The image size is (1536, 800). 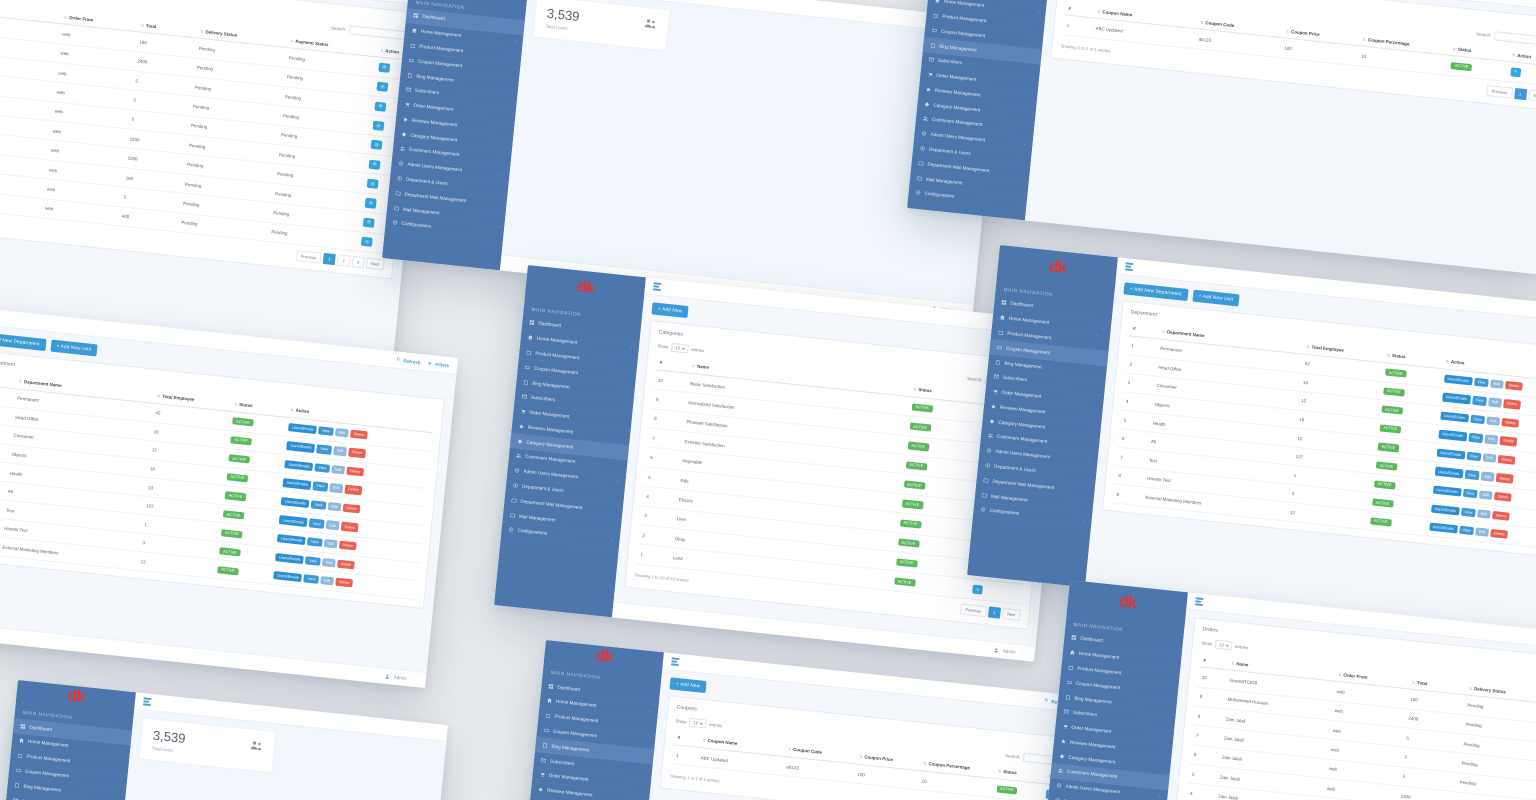 What do you see at coordinates (824, 631) in the screenshot?
I see `user-bar: Admin ⋮` at bounding box center [824, 631].